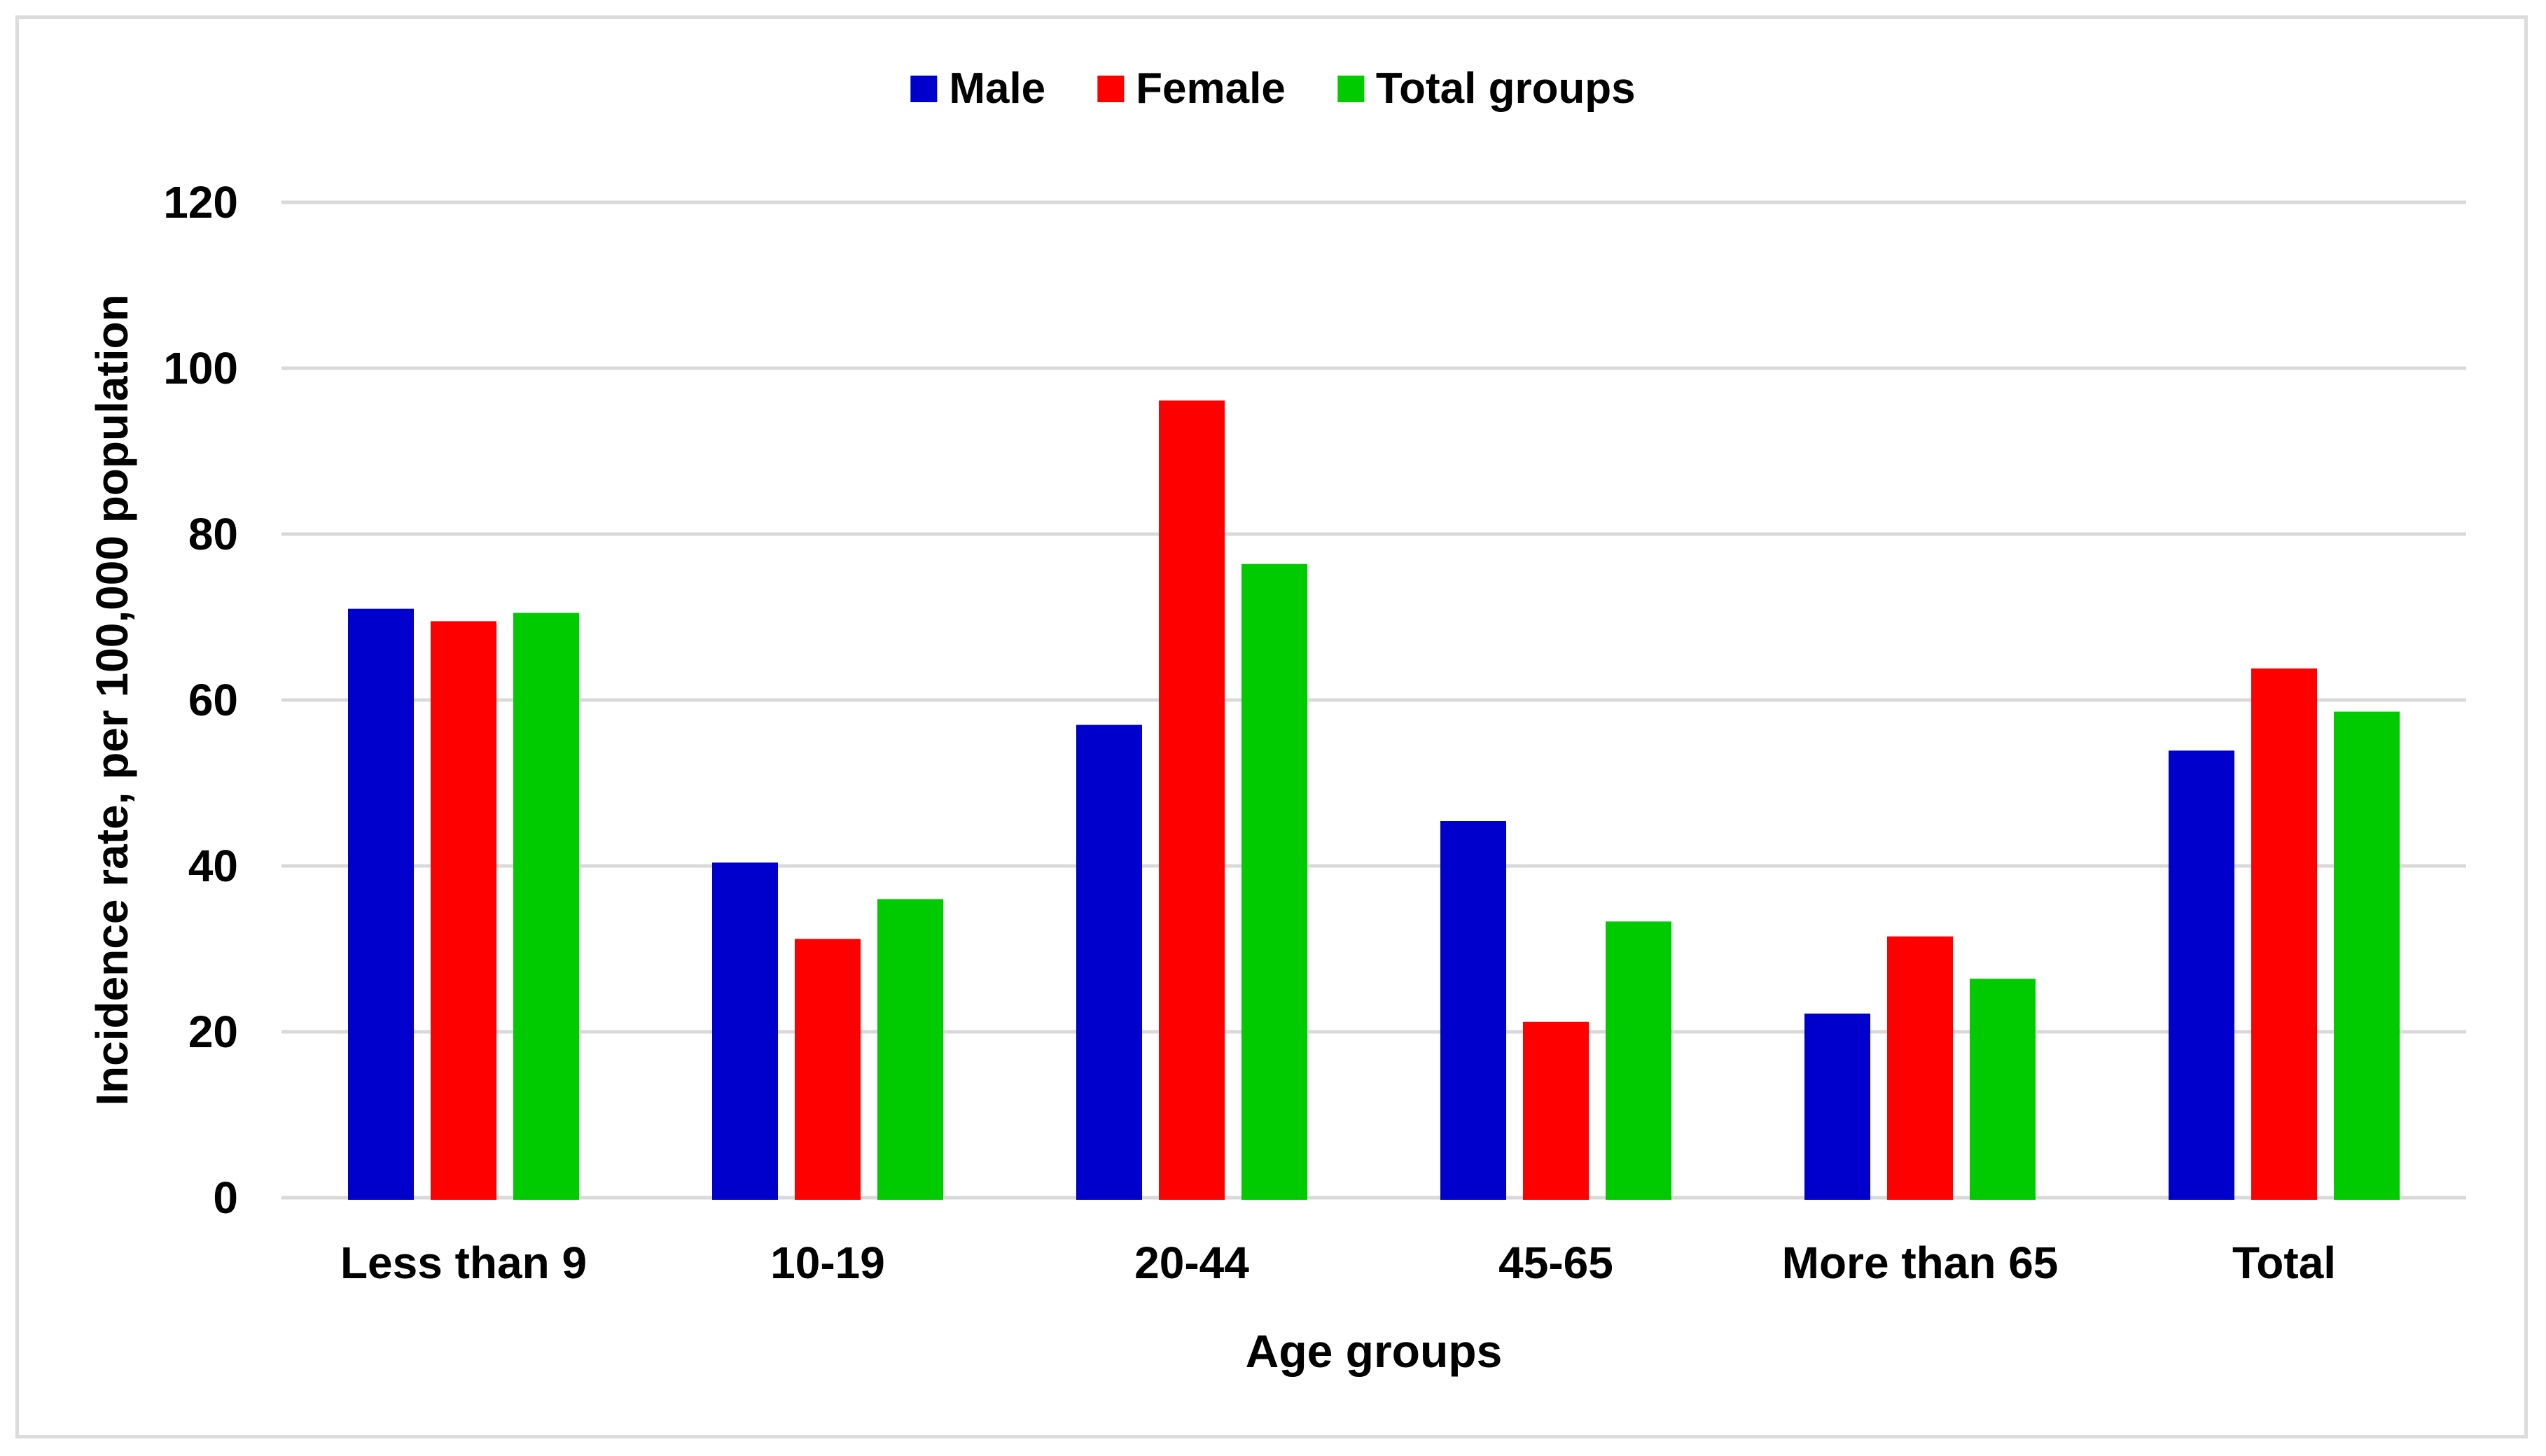  I want to click on x-tick-label-20-44: 20-44, so click(1191, 1263).